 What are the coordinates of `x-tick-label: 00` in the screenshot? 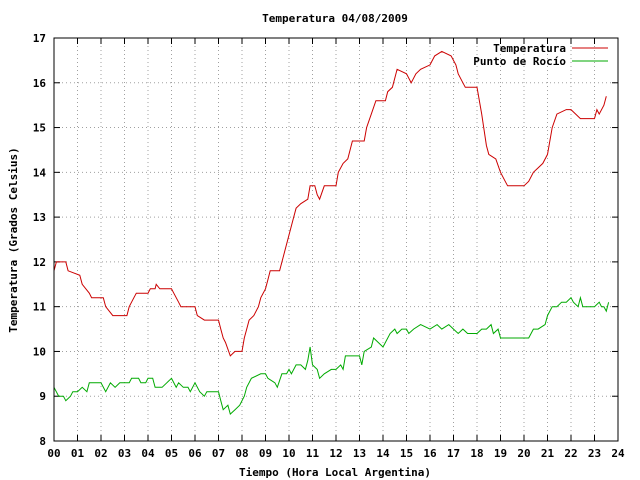 It's located at (53, 453).